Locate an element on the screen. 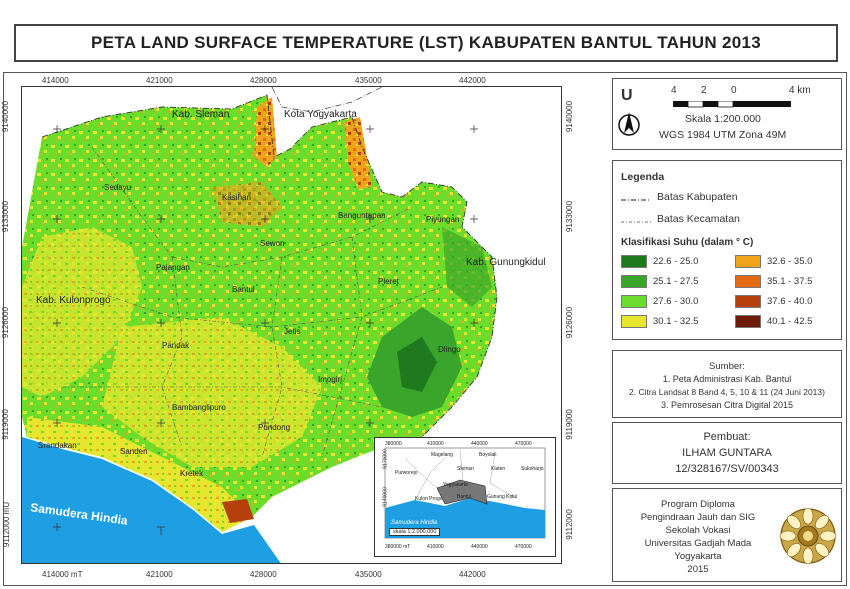 The width and height of the screenshot is (850, 589). inset-label: Sleman is located at coordinates (465, 469).